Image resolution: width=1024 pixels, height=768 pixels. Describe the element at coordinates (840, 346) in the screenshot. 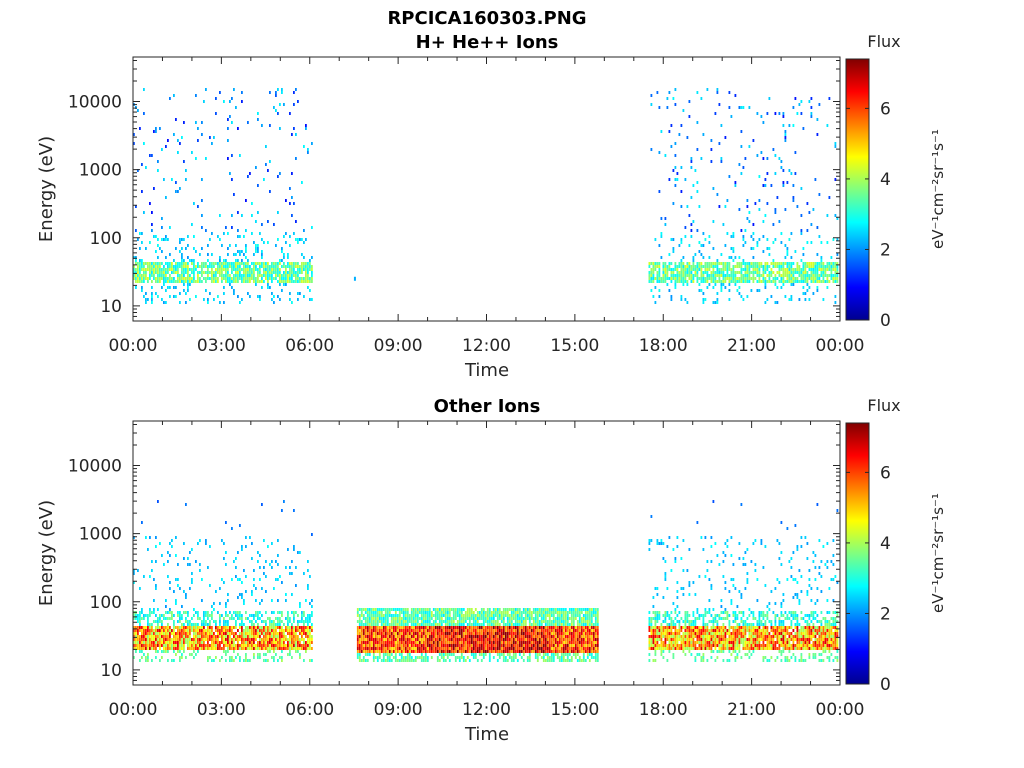

I see `x-tick-label: 00:00` at that location.